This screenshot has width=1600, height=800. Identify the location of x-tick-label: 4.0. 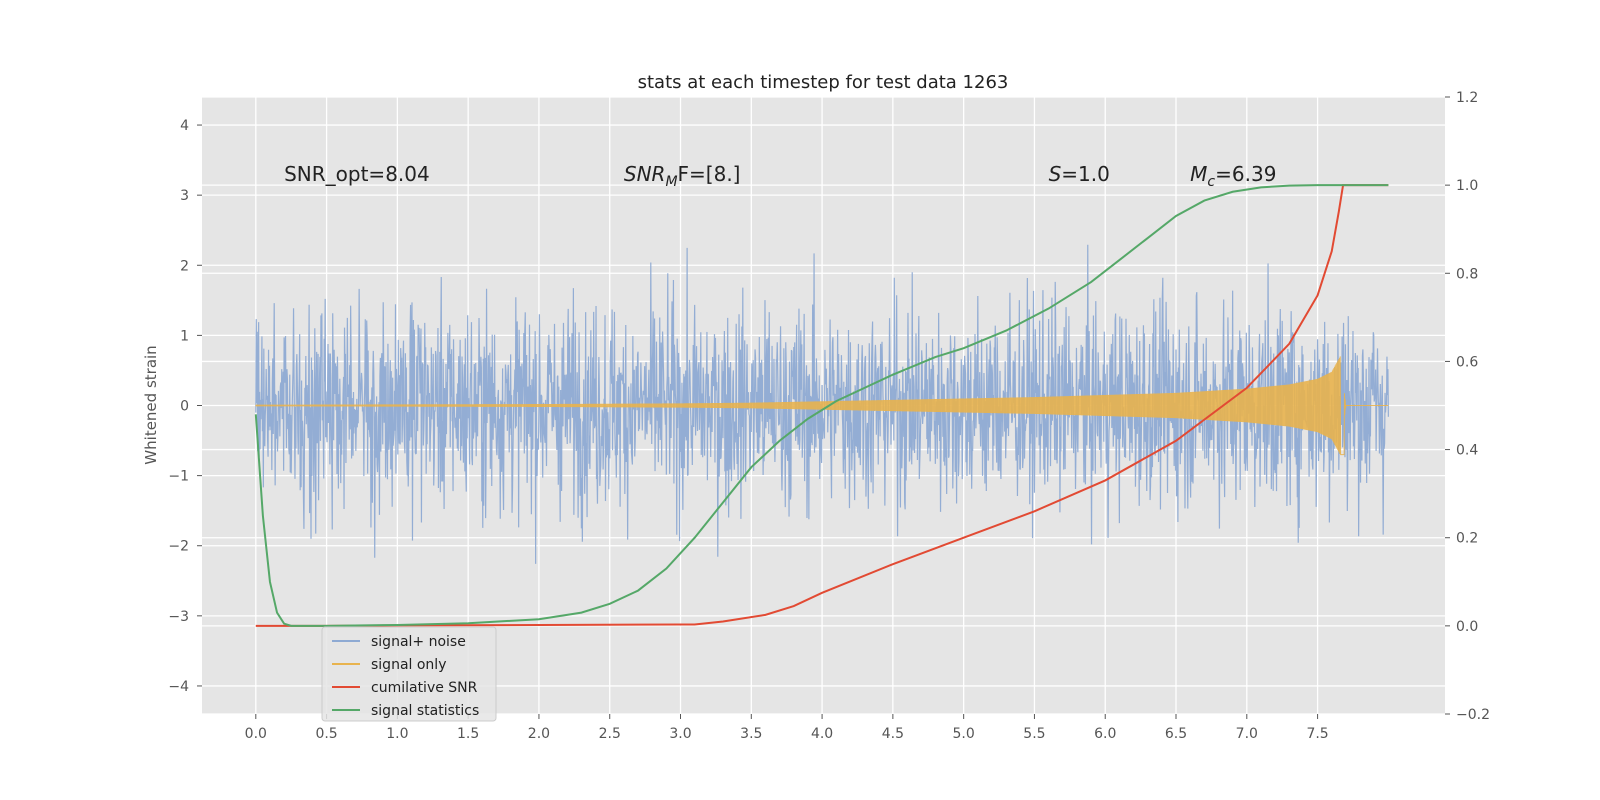
(822, 734).